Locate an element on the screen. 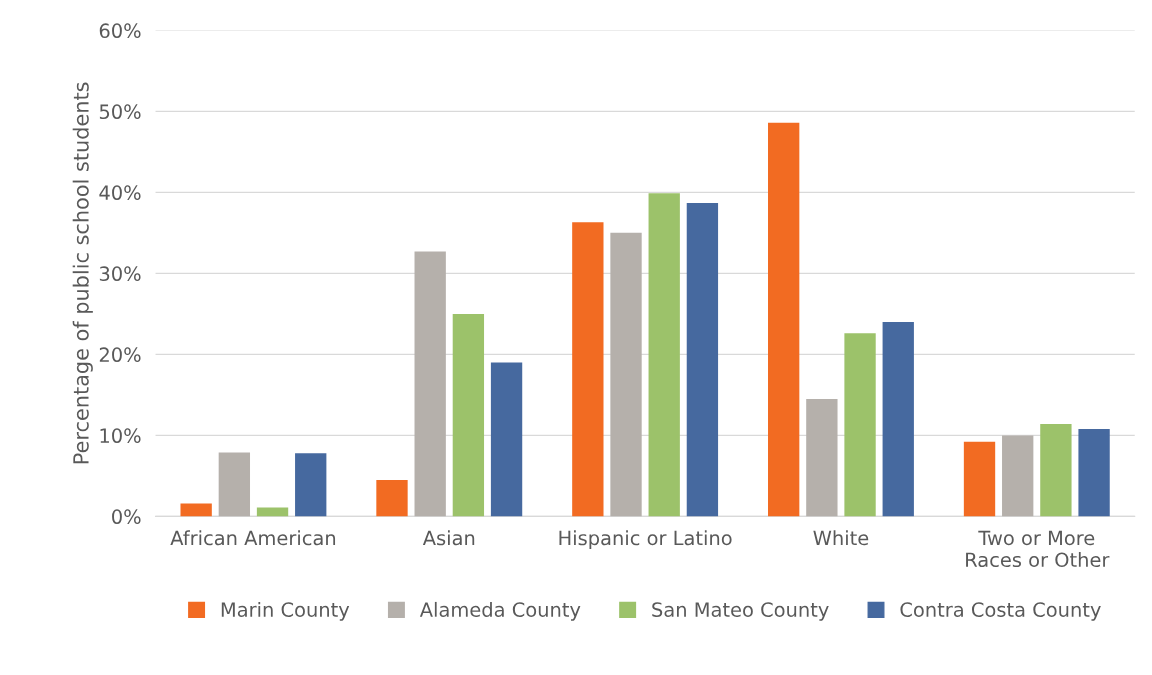  x-tick-label: African American is located at coordinates (253, 538).